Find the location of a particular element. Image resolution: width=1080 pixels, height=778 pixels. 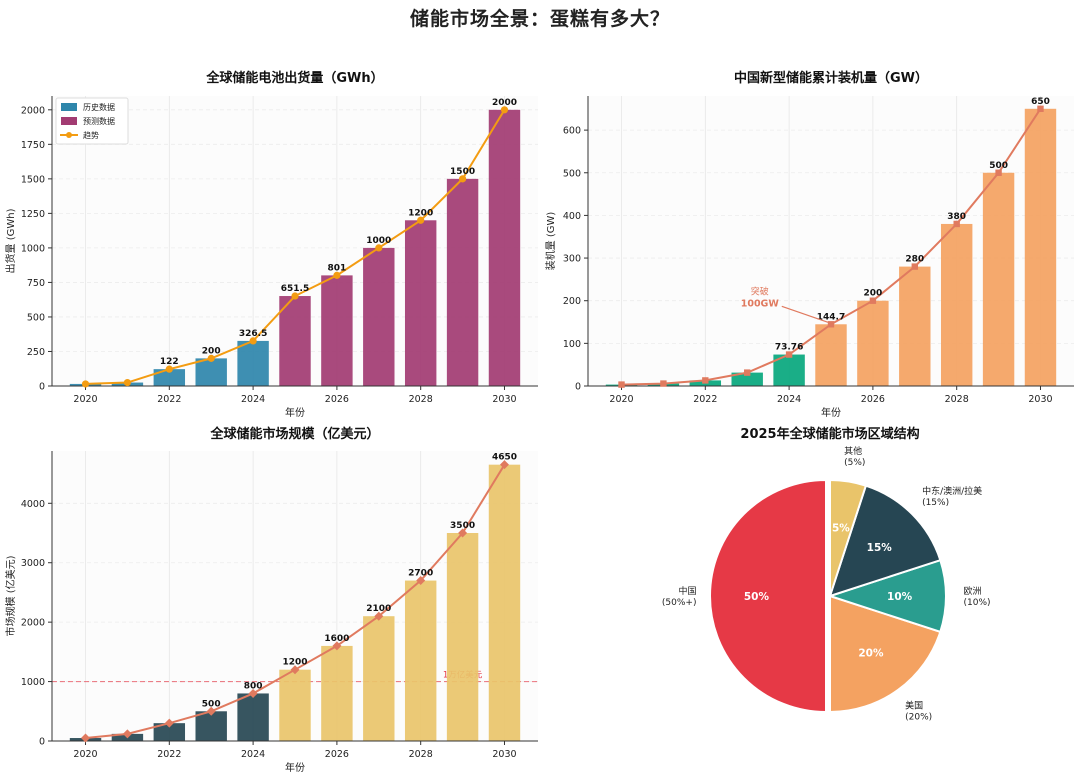

legend-label: 趋势 is located at coordinates (91, 135).